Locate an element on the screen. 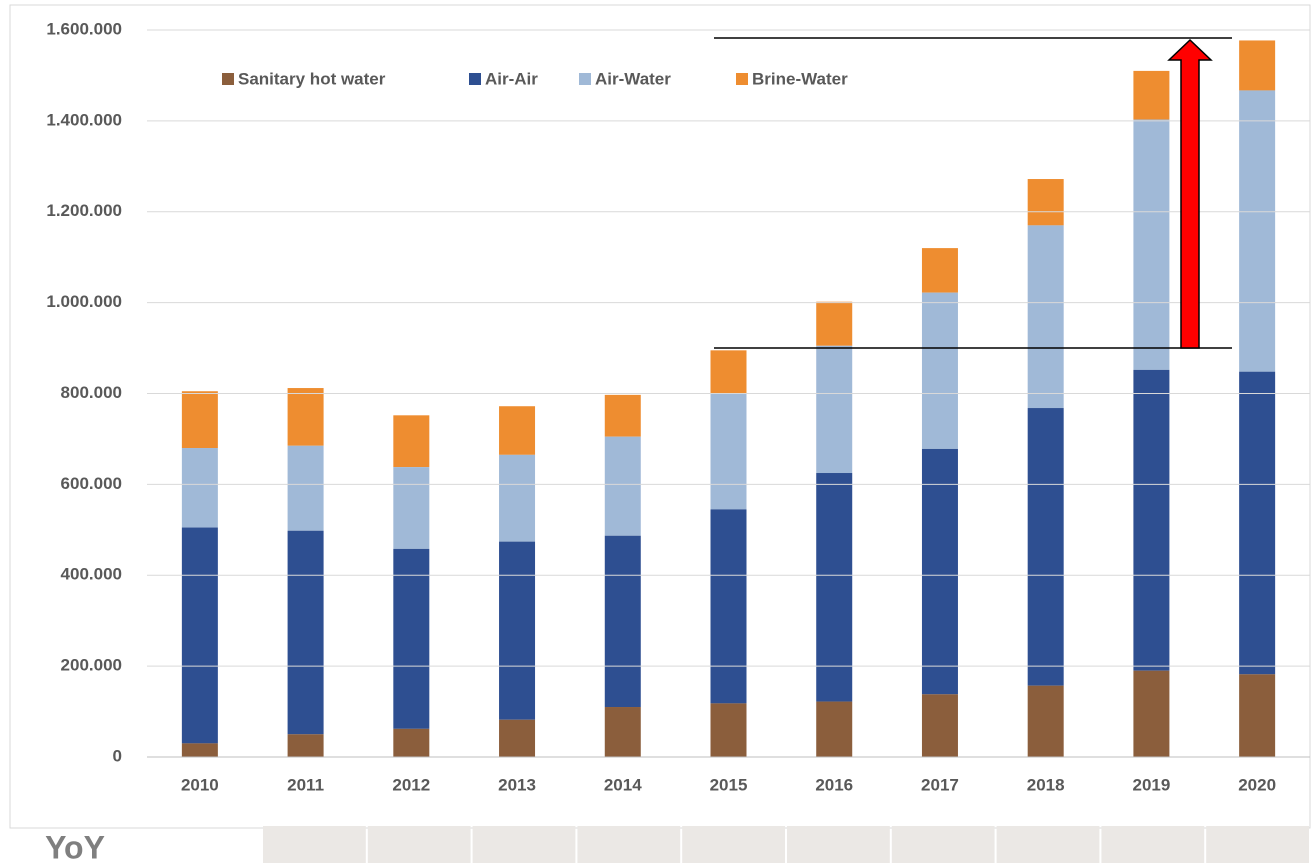  y-tick-label: 1.200.000 is located at coordinates (84, 210).